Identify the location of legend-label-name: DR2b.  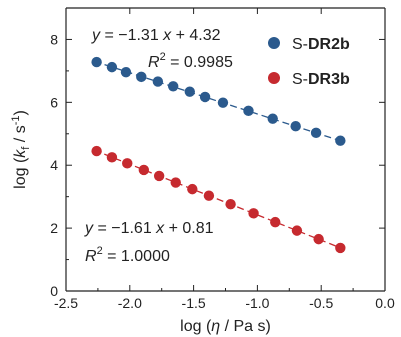
(329, 44).